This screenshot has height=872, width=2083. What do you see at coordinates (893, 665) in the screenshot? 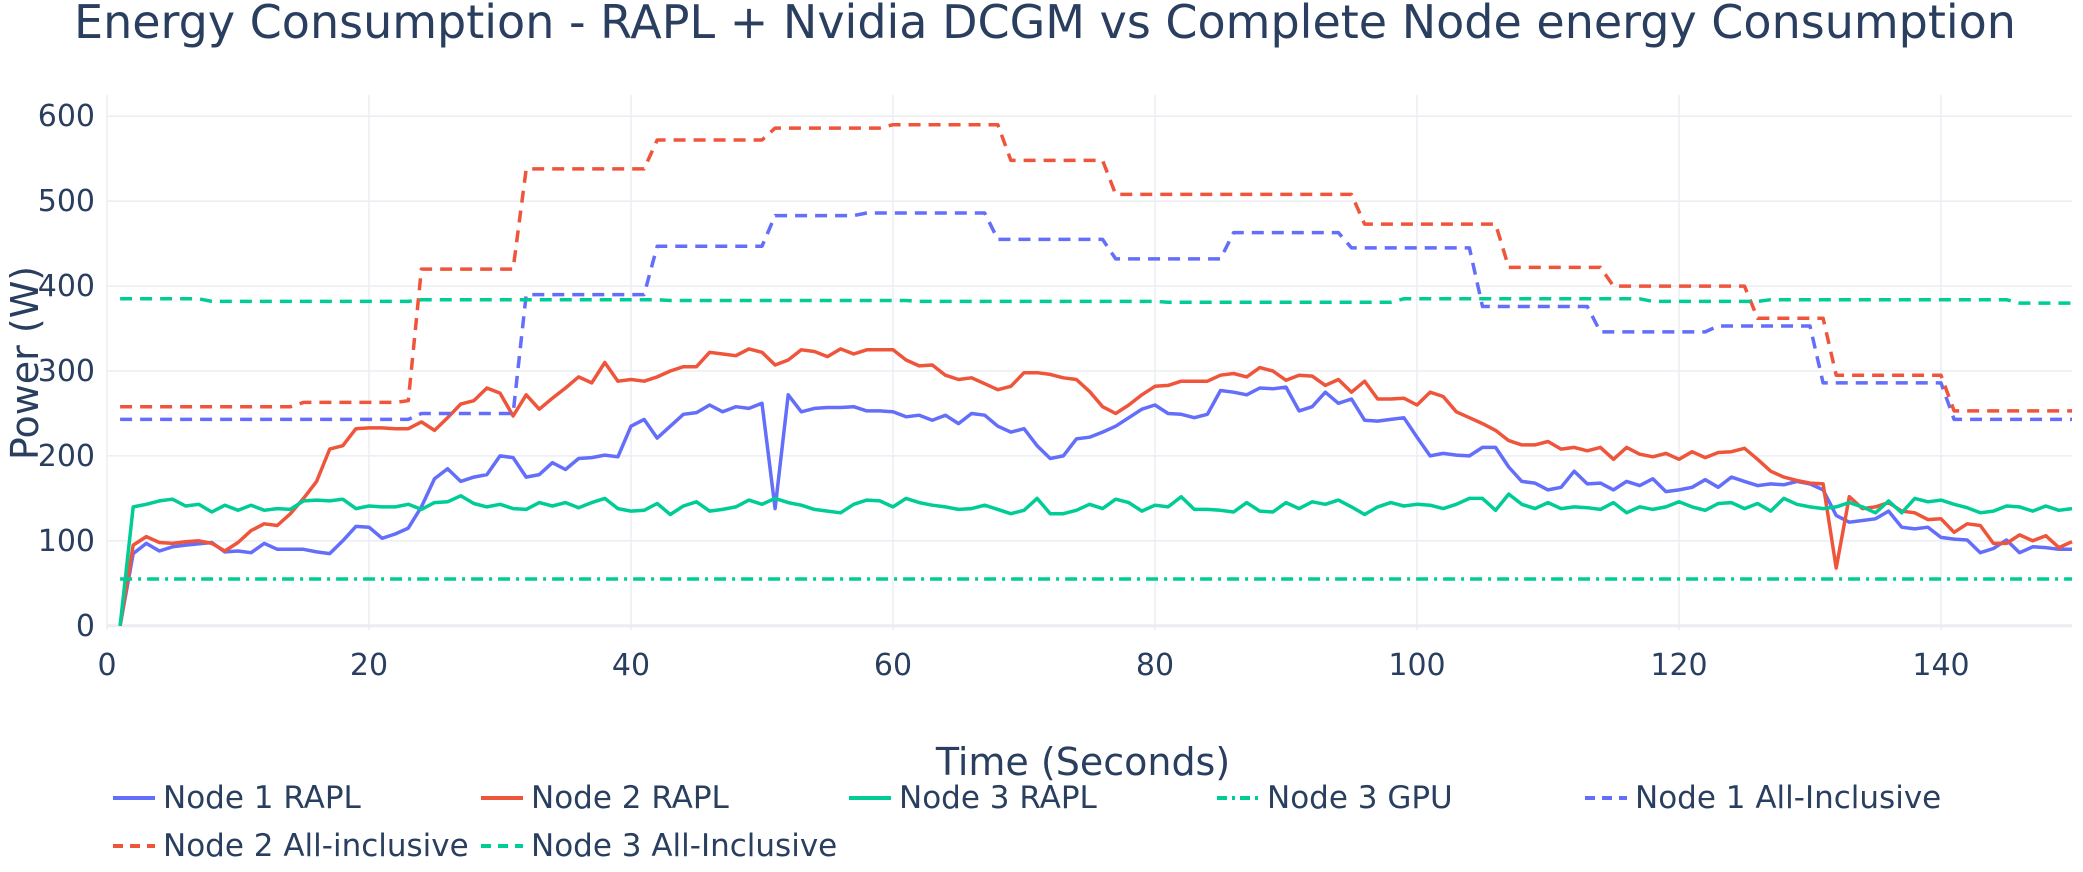
I see `x-tick-label: 60` at bounding box center [893, 665].